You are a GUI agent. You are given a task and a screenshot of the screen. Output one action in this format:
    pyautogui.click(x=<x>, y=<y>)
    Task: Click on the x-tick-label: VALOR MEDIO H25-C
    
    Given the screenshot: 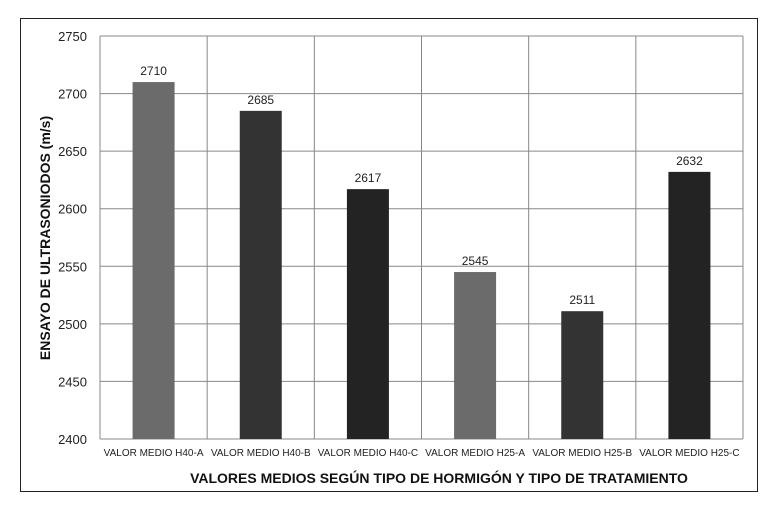 What is the action you would take?
    pyautogui.click(x=689, y=453)
    